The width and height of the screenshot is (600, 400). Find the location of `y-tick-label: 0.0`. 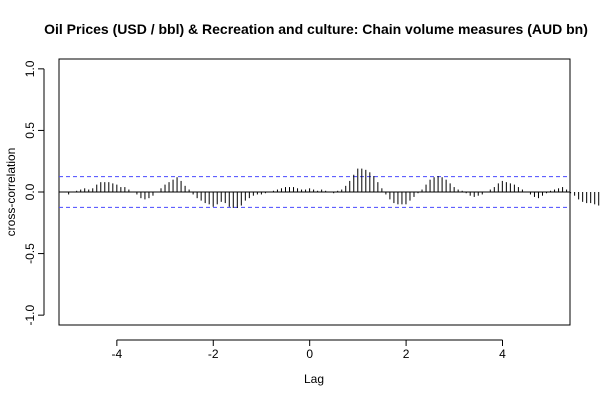

y-tick-label: 0.0 is located at coordinates (30, 191).